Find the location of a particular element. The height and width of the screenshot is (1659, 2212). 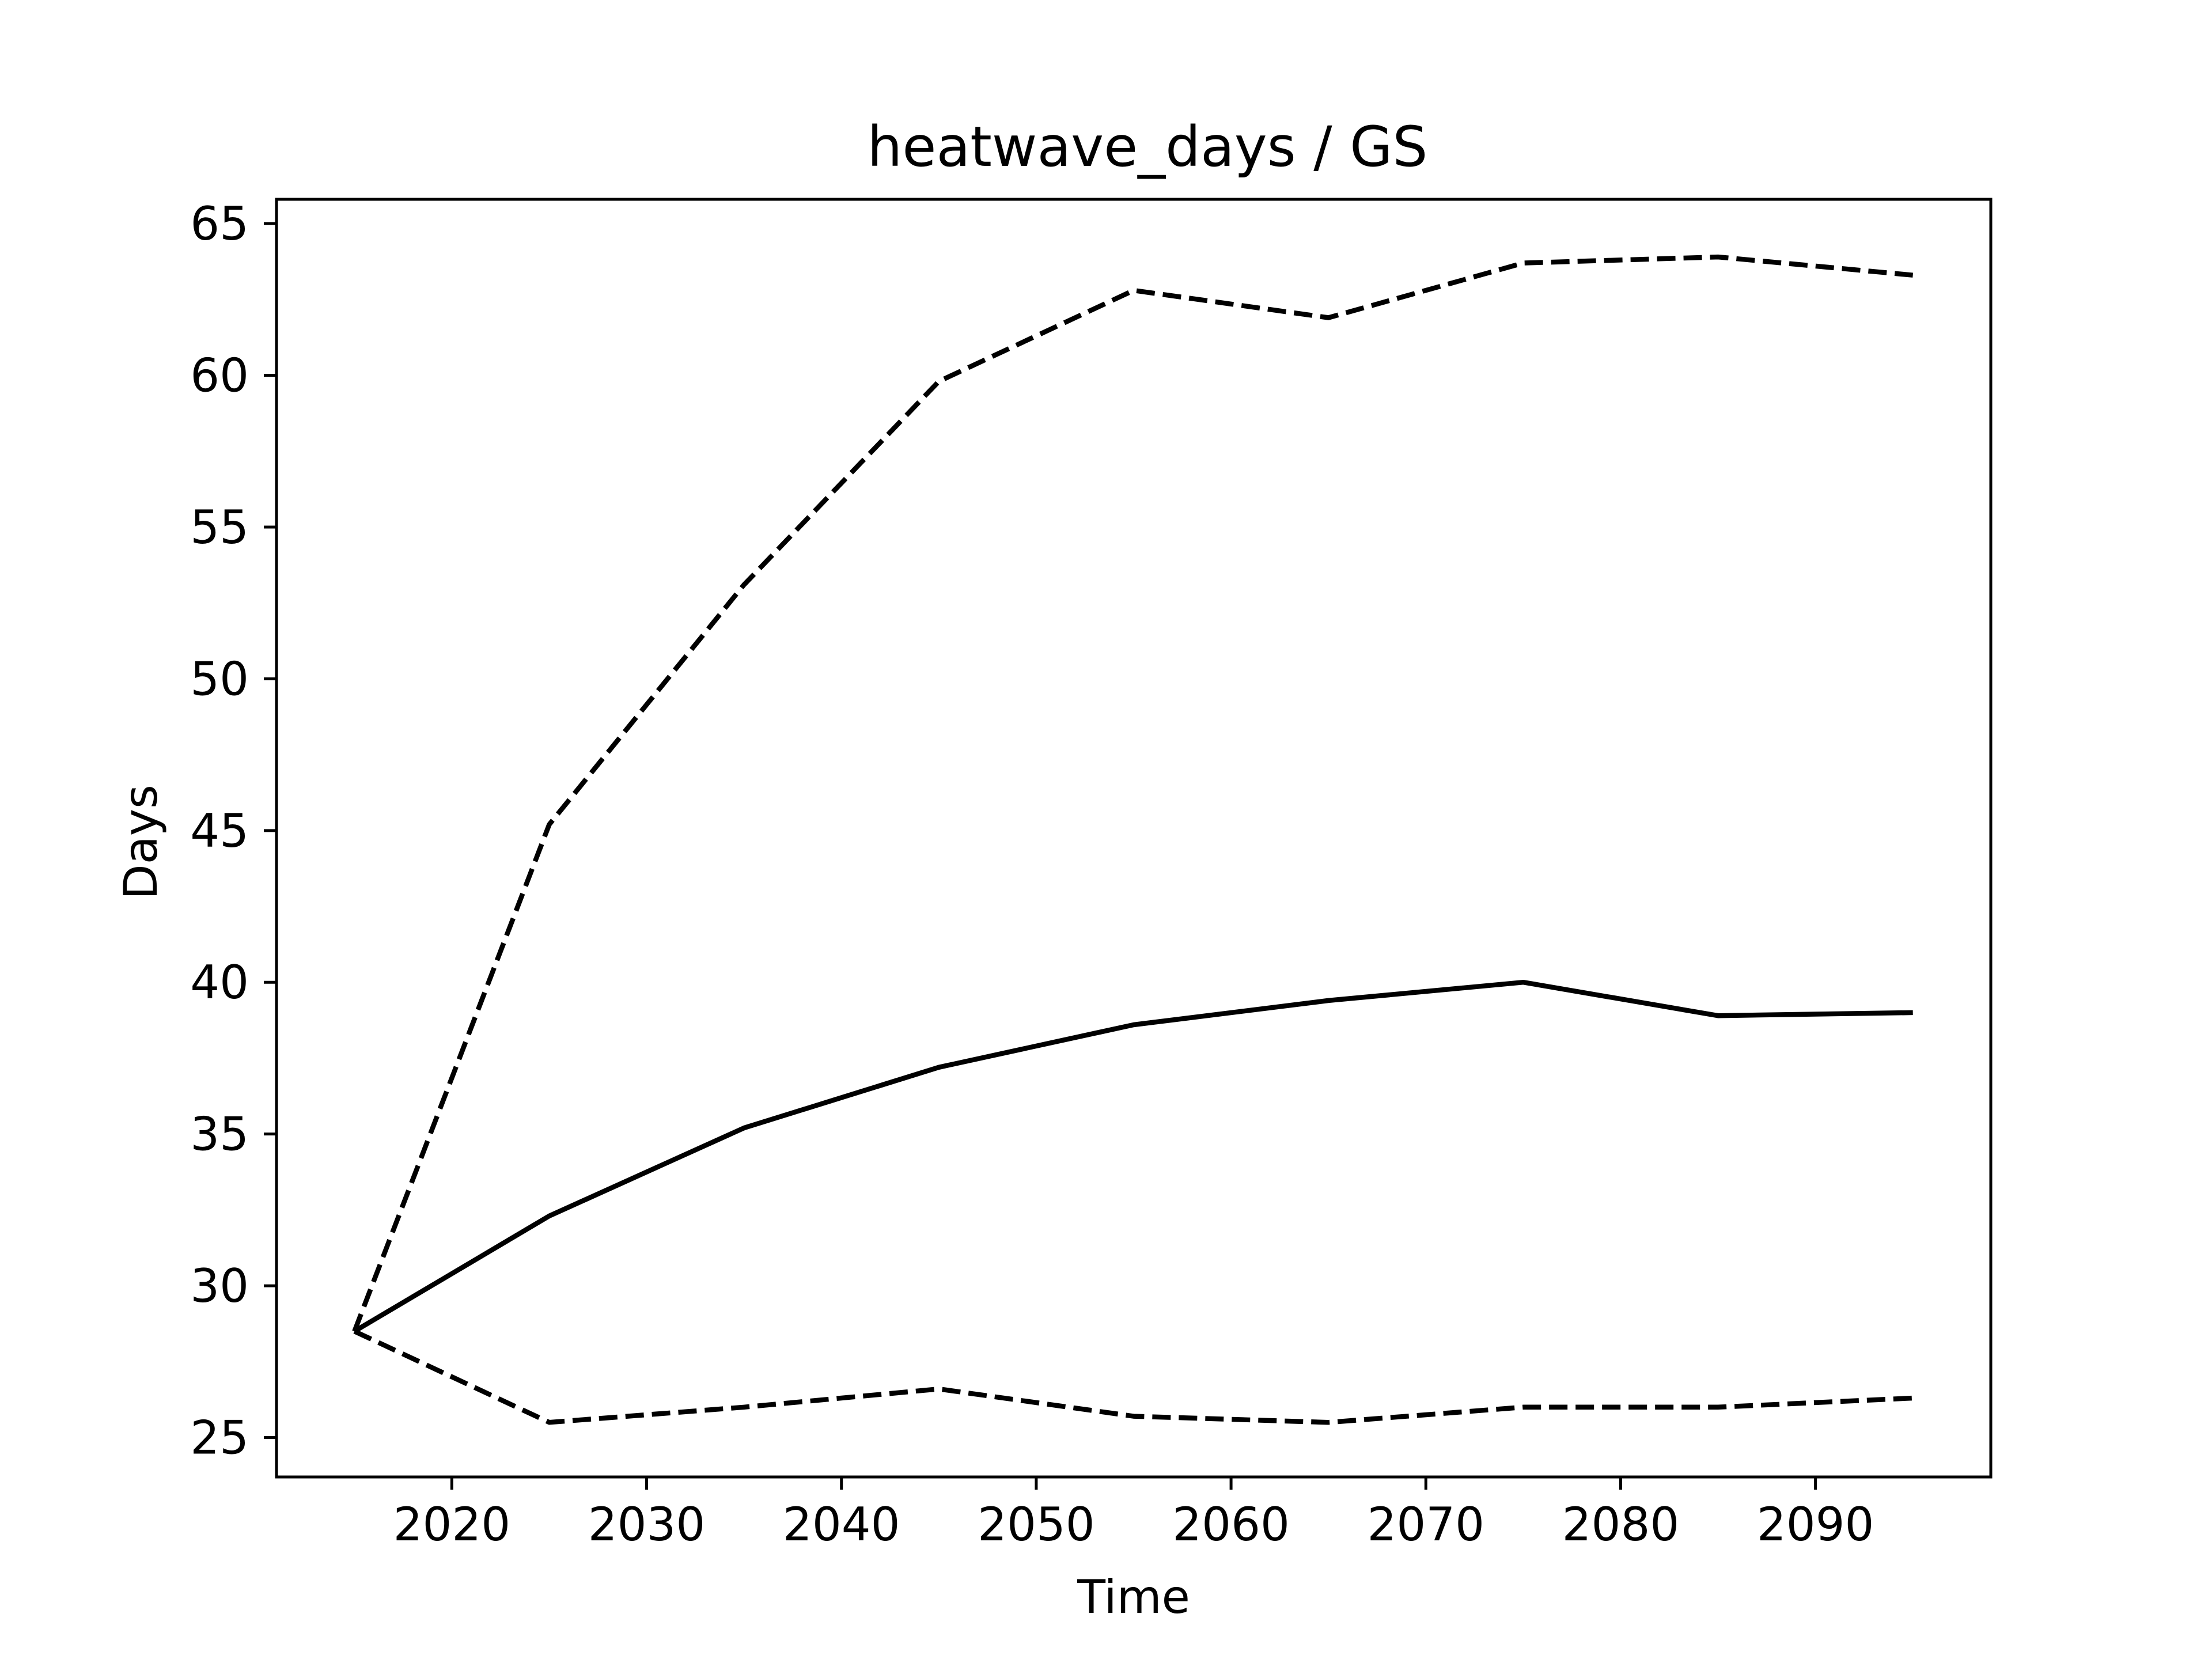

y-tick-label: 35 is located at coordinates (219, 1134).